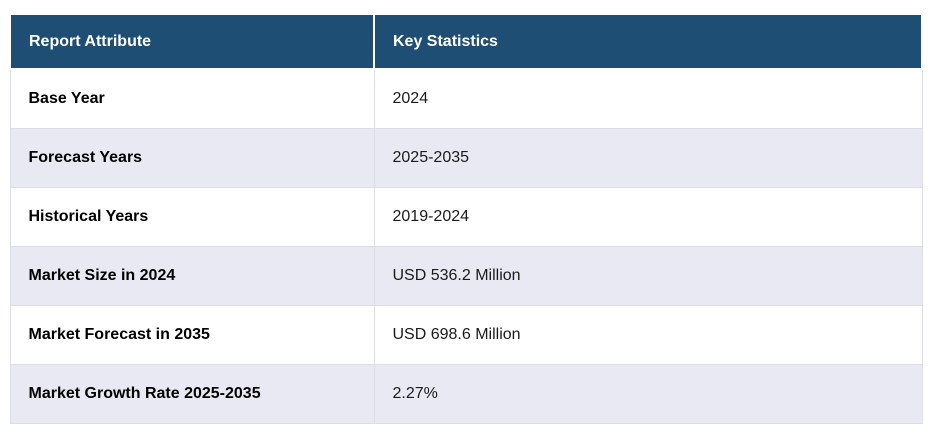  I want to click on column-header-key-statistics: Key Statistics, so click(648, 41).